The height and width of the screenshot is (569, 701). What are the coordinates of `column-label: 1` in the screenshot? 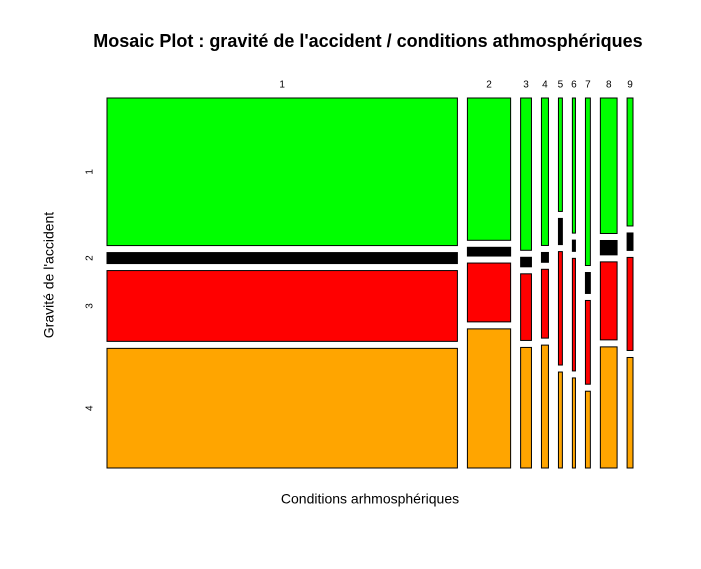 It's located at (282, 85).